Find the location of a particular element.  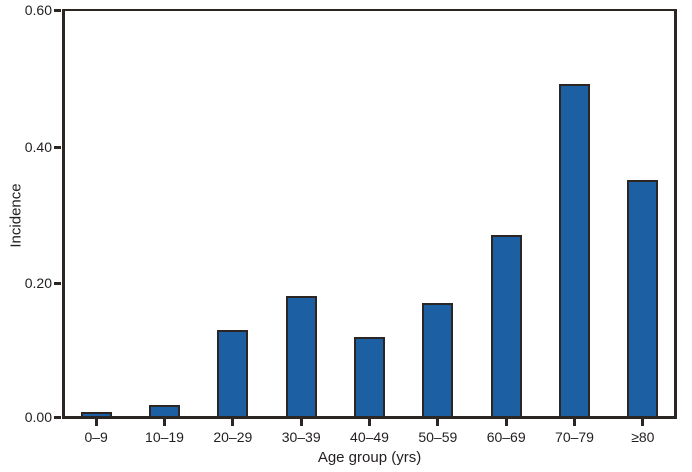

x-axis-title: Age group (yrs) is located at coordinates (369, 457).